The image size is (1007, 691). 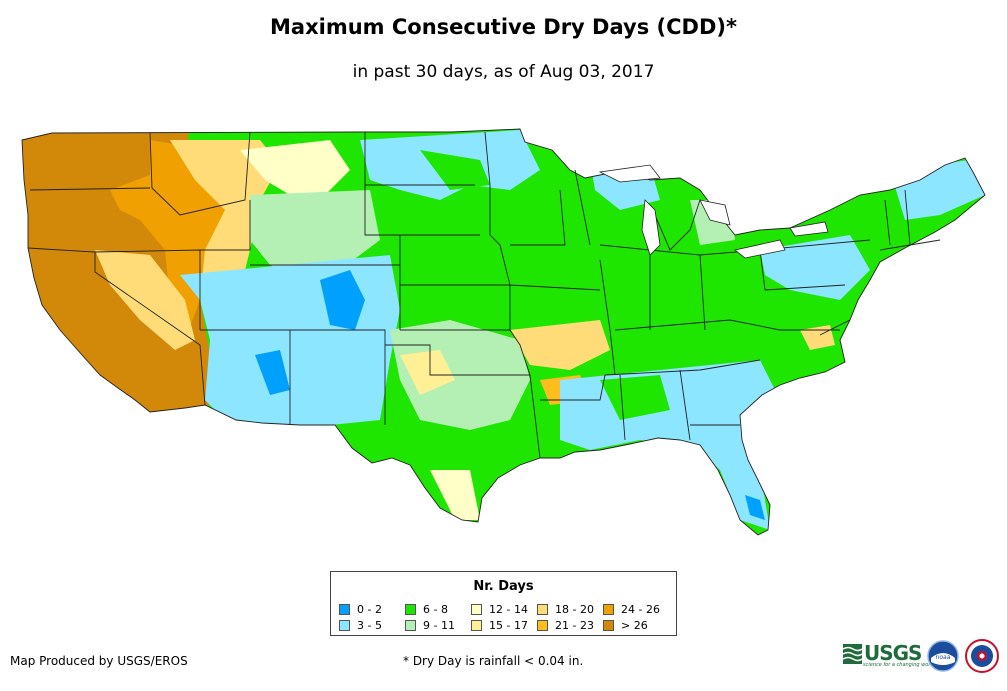 I want to click on region-fill-0-2-az, so click(x=272, y=372).